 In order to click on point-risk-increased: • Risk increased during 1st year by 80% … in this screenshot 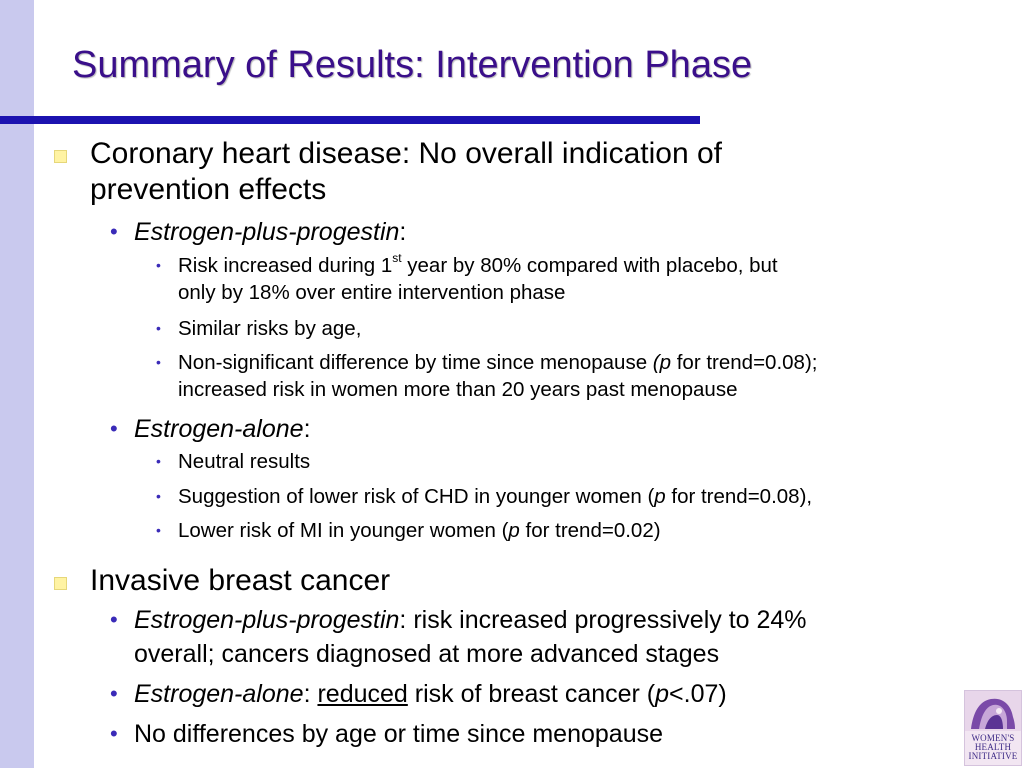, I will do `click(467, 278)`.